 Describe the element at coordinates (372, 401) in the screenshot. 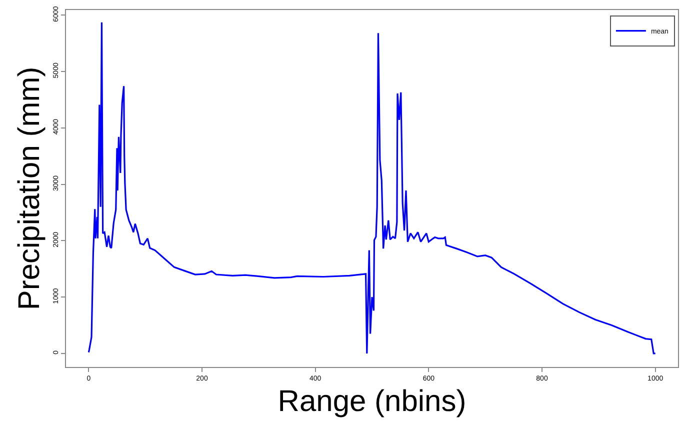

I see `x-axis-title: Range (nbins)` at that location.